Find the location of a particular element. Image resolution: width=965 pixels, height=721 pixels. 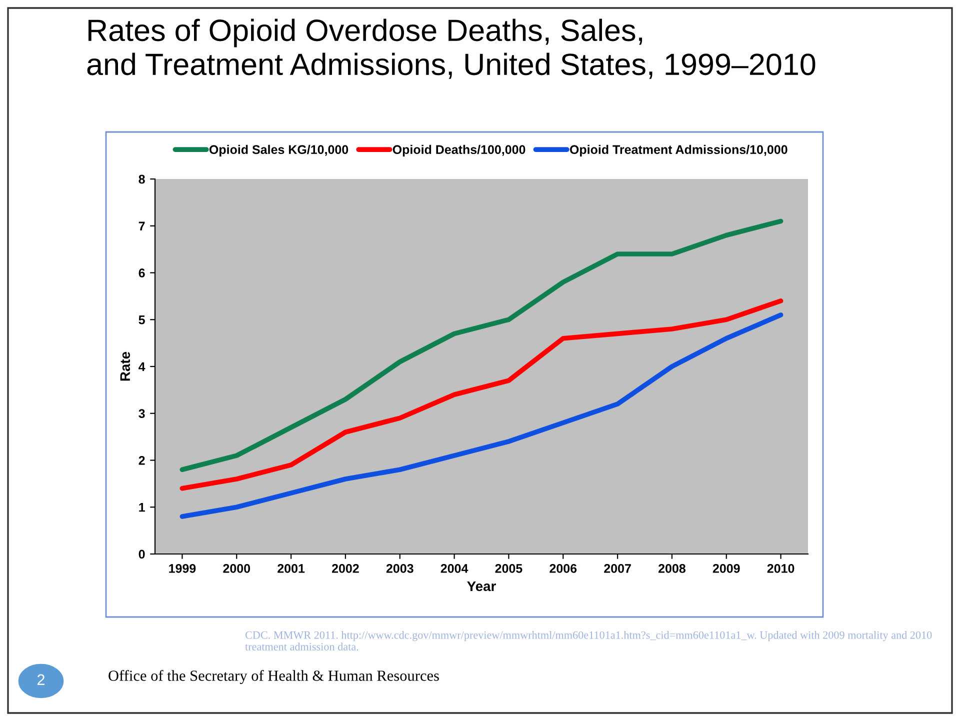

x-tick-label: 2008 is located at coordinates (672, 568).